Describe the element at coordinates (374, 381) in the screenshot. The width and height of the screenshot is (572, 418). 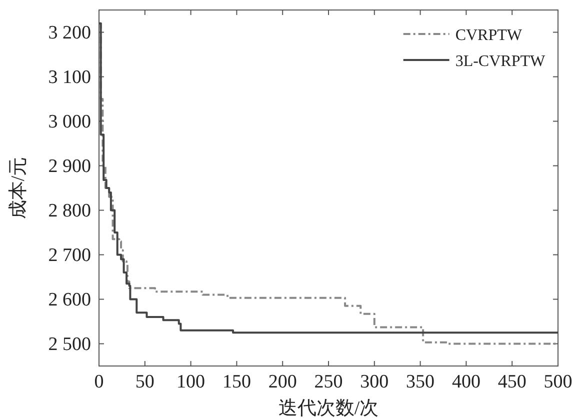
I see `x-tick-label: 300` at that location.